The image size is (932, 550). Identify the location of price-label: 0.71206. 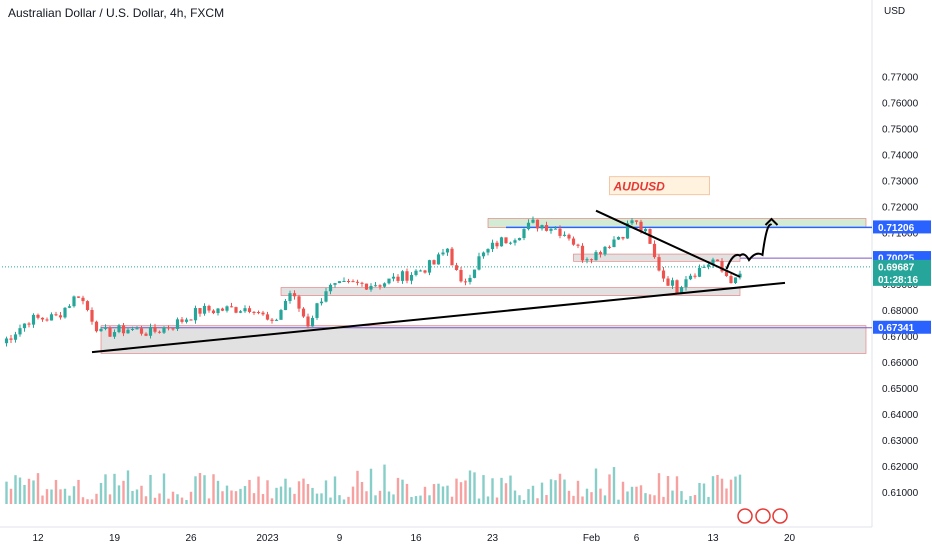
(896, 228).